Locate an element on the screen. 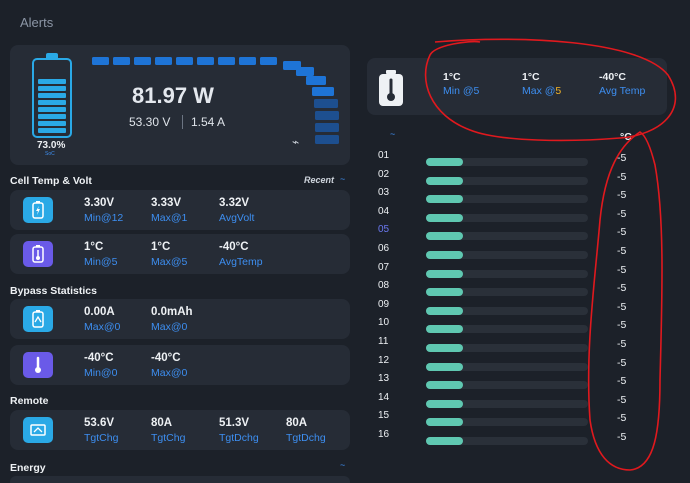 The image size is (690, 483). summary-min-label: Min @5 is located at coordinates (461, 91).